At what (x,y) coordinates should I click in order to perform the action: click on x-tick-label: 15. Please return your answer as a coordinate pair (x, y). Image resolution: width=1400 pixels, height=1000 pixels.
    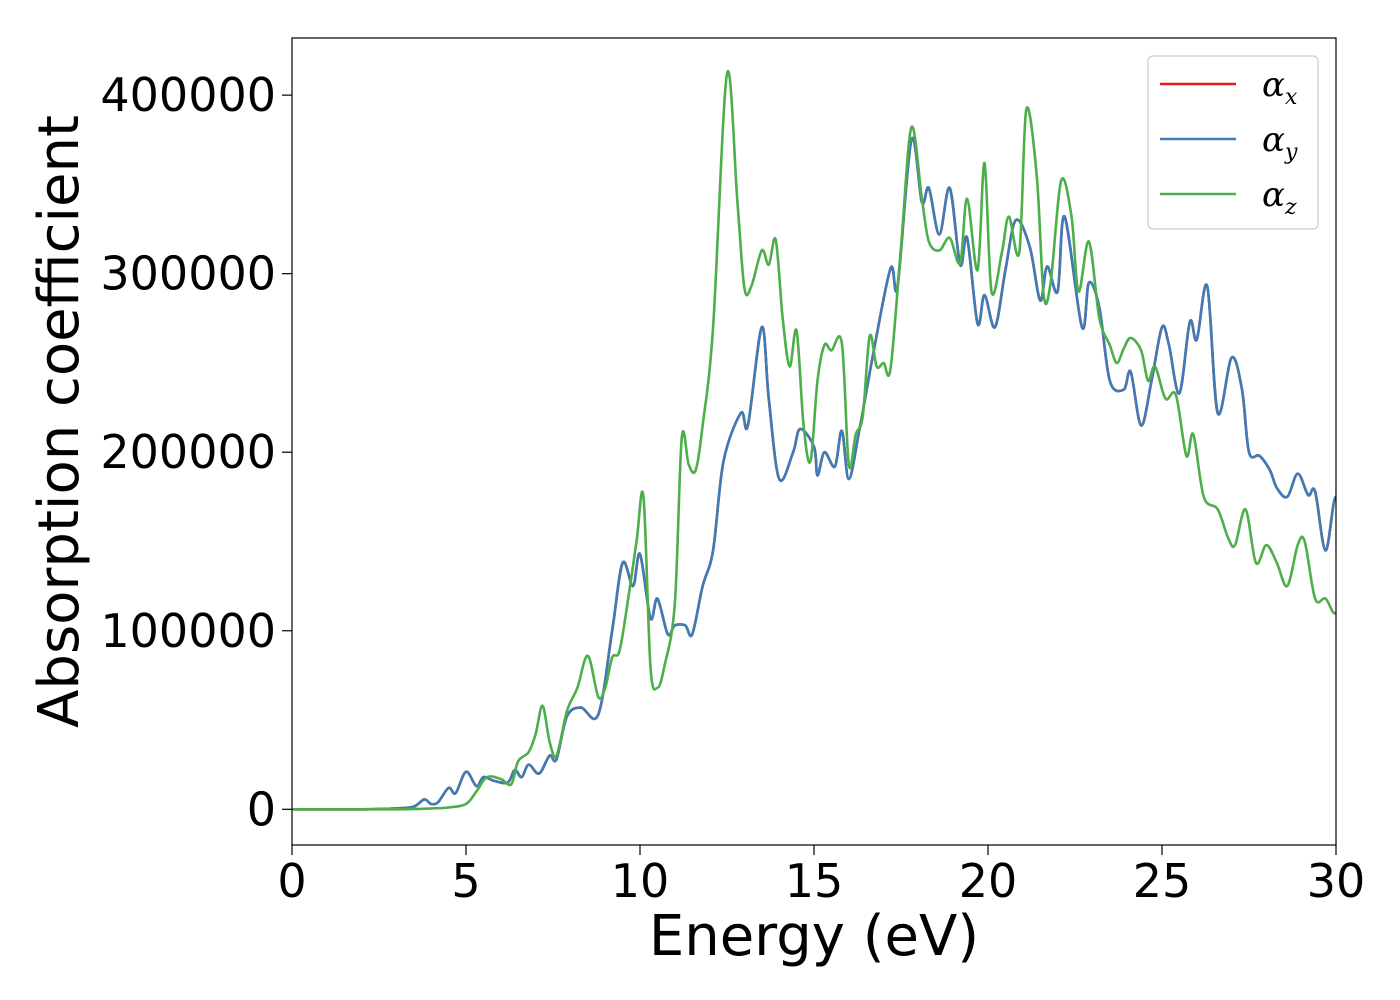
    Looking at the image, I should click on (814, 881).